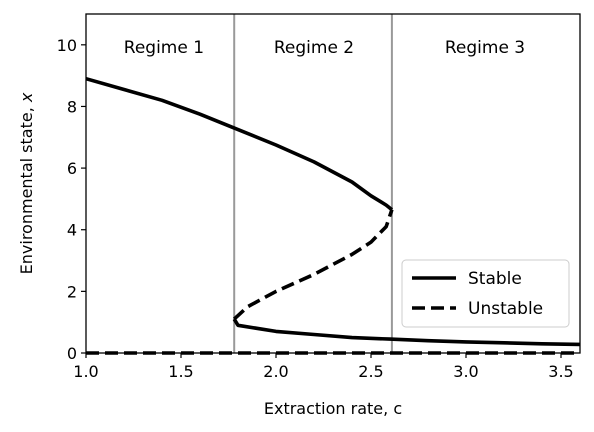  Describe the element at coordinates (72, 106) in the screenshot. I see `y-tick-label: 8` at that location.